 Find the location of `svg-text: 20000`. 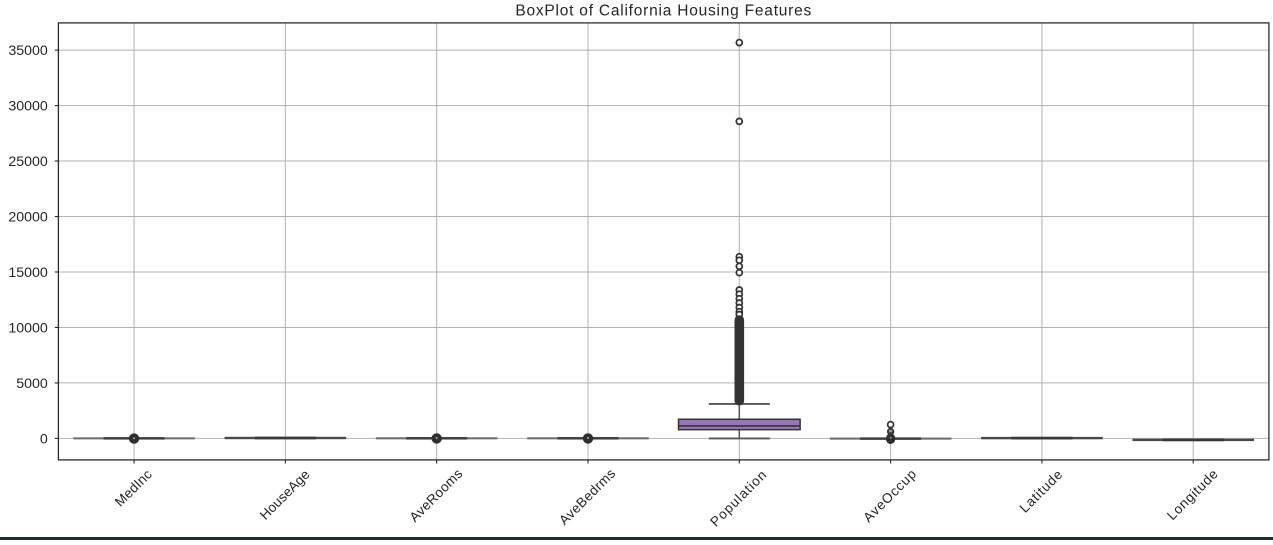

svg-text: 20000 is located at coordinates (28, 218).